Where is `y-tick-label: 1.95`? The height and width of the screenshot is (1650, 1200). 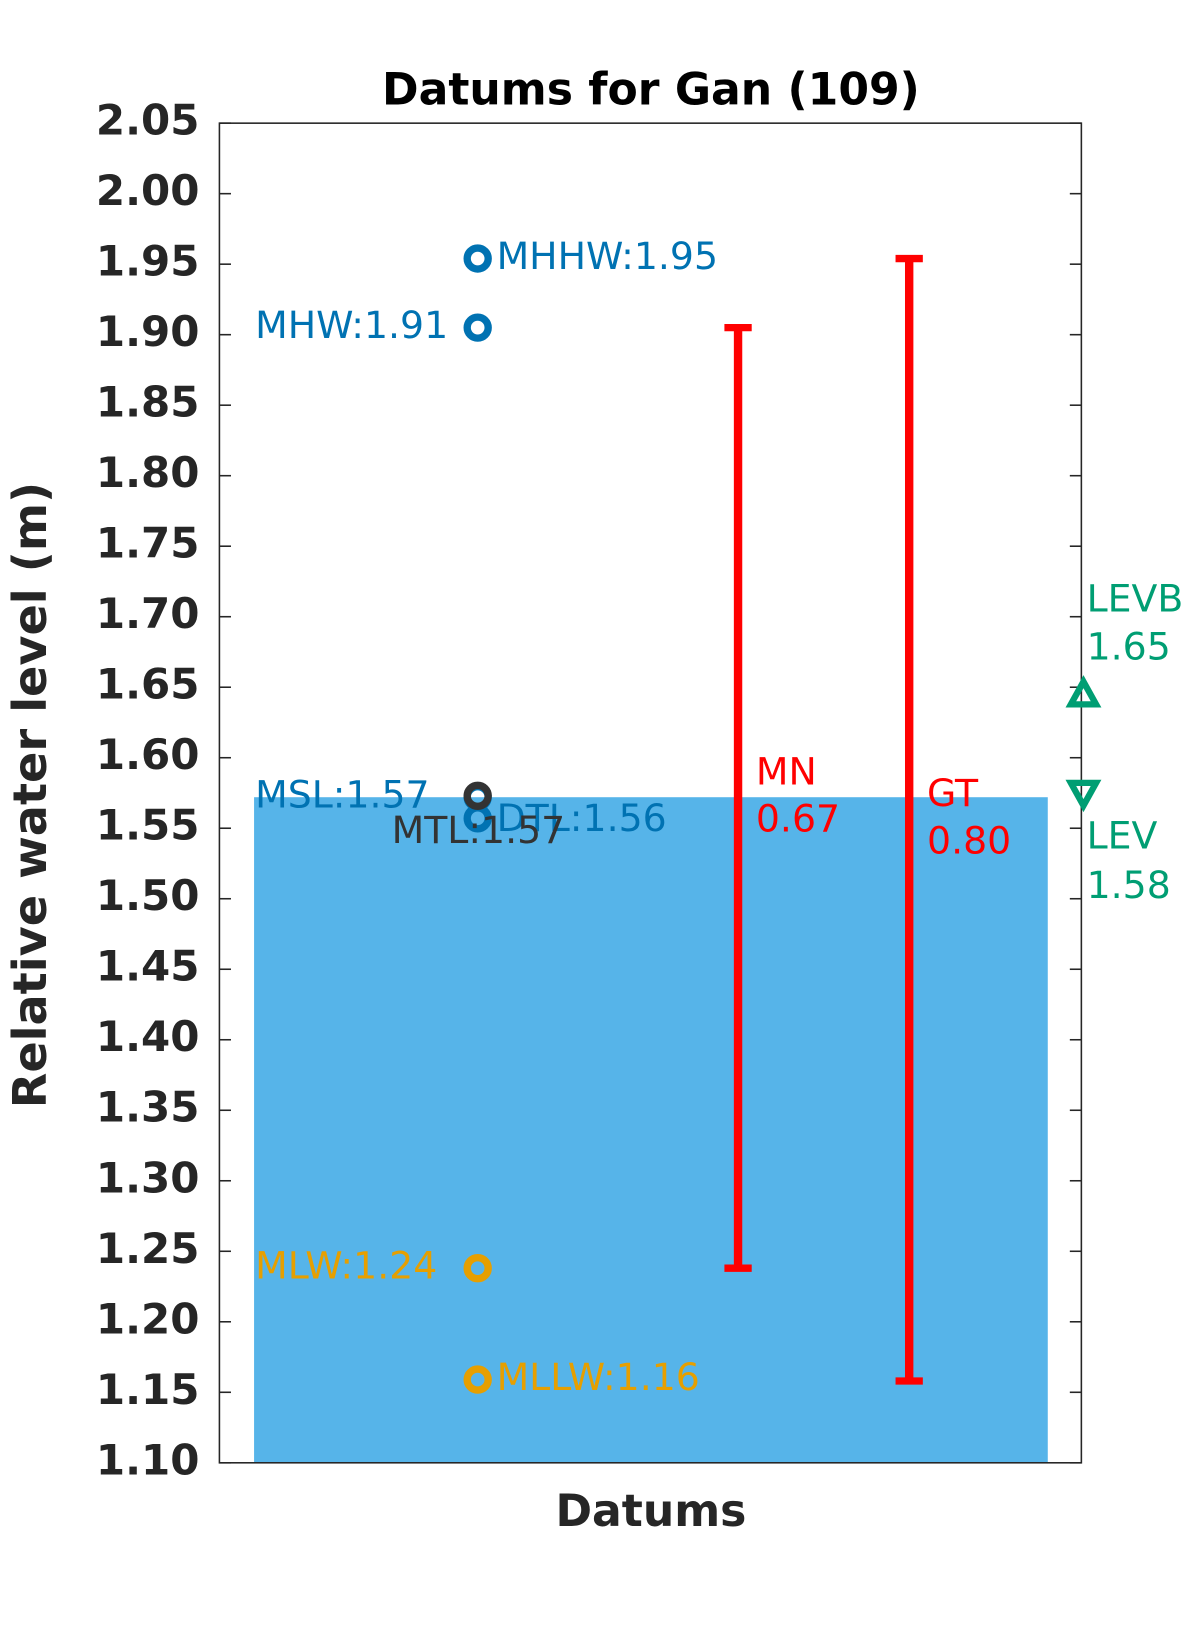 y-tick-label: 1.95 is located at coordinates (148, 261).